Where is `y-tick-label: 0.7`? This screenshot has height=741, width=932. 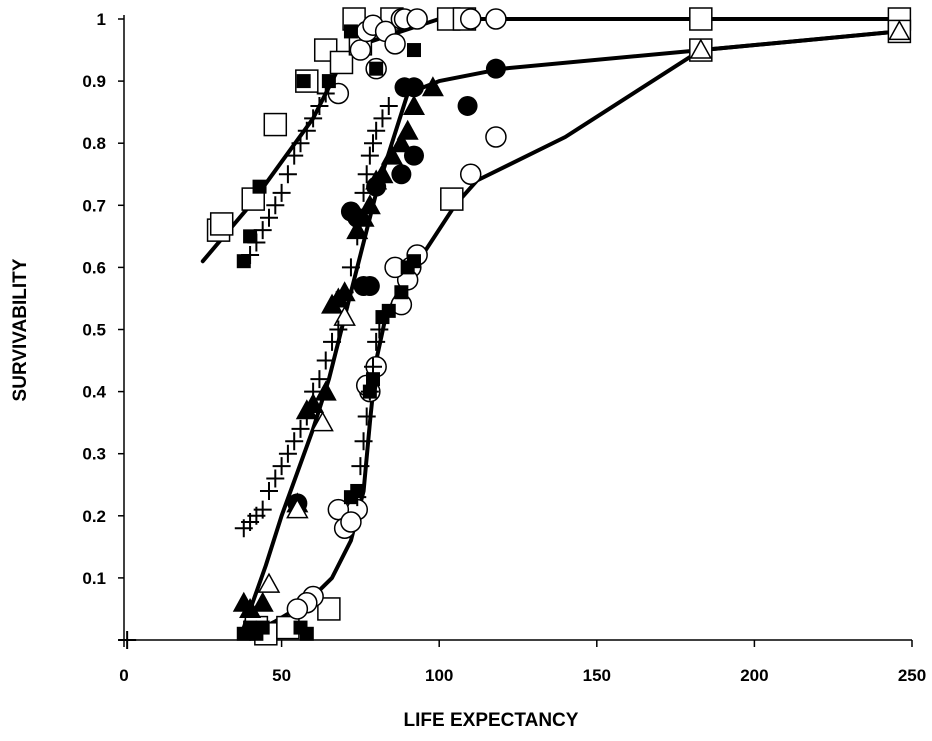 y-tick-label: 0.7 is located at coordinates (94, 205).